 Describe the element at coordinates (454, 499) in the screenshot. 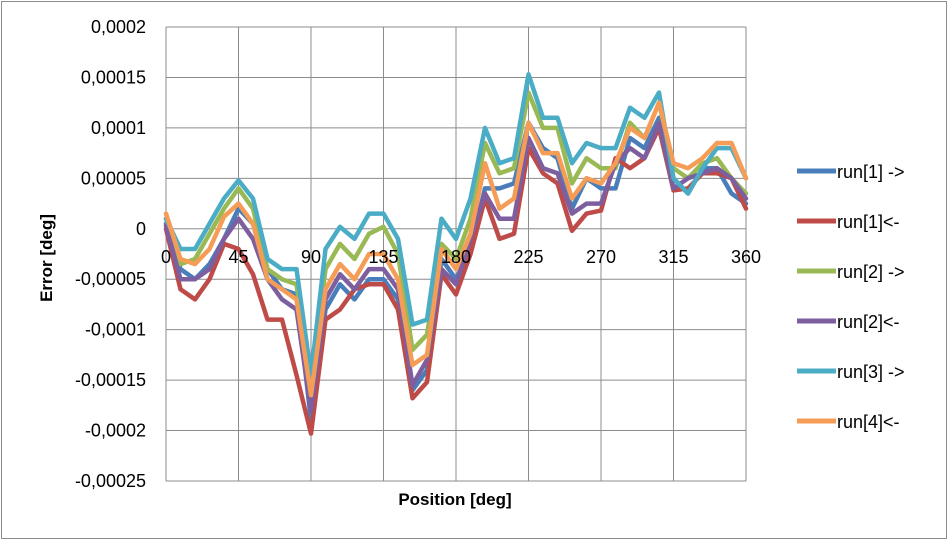

I see `x-axis-title: Position [deg]` at that location.